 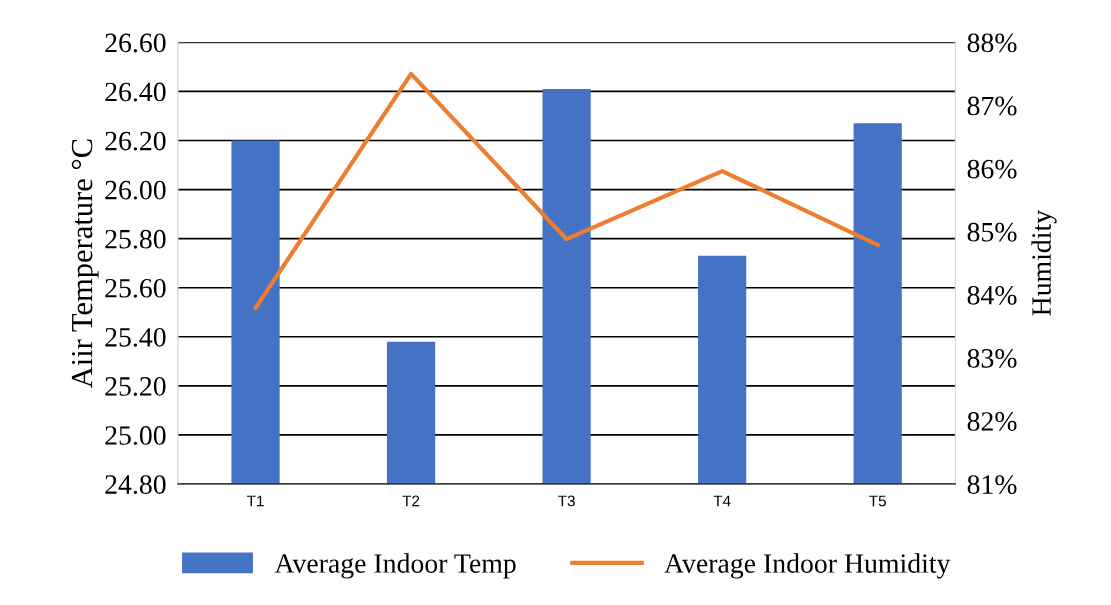 I want to click on y2-tick-label: 82%, so click(x=992, y=421).